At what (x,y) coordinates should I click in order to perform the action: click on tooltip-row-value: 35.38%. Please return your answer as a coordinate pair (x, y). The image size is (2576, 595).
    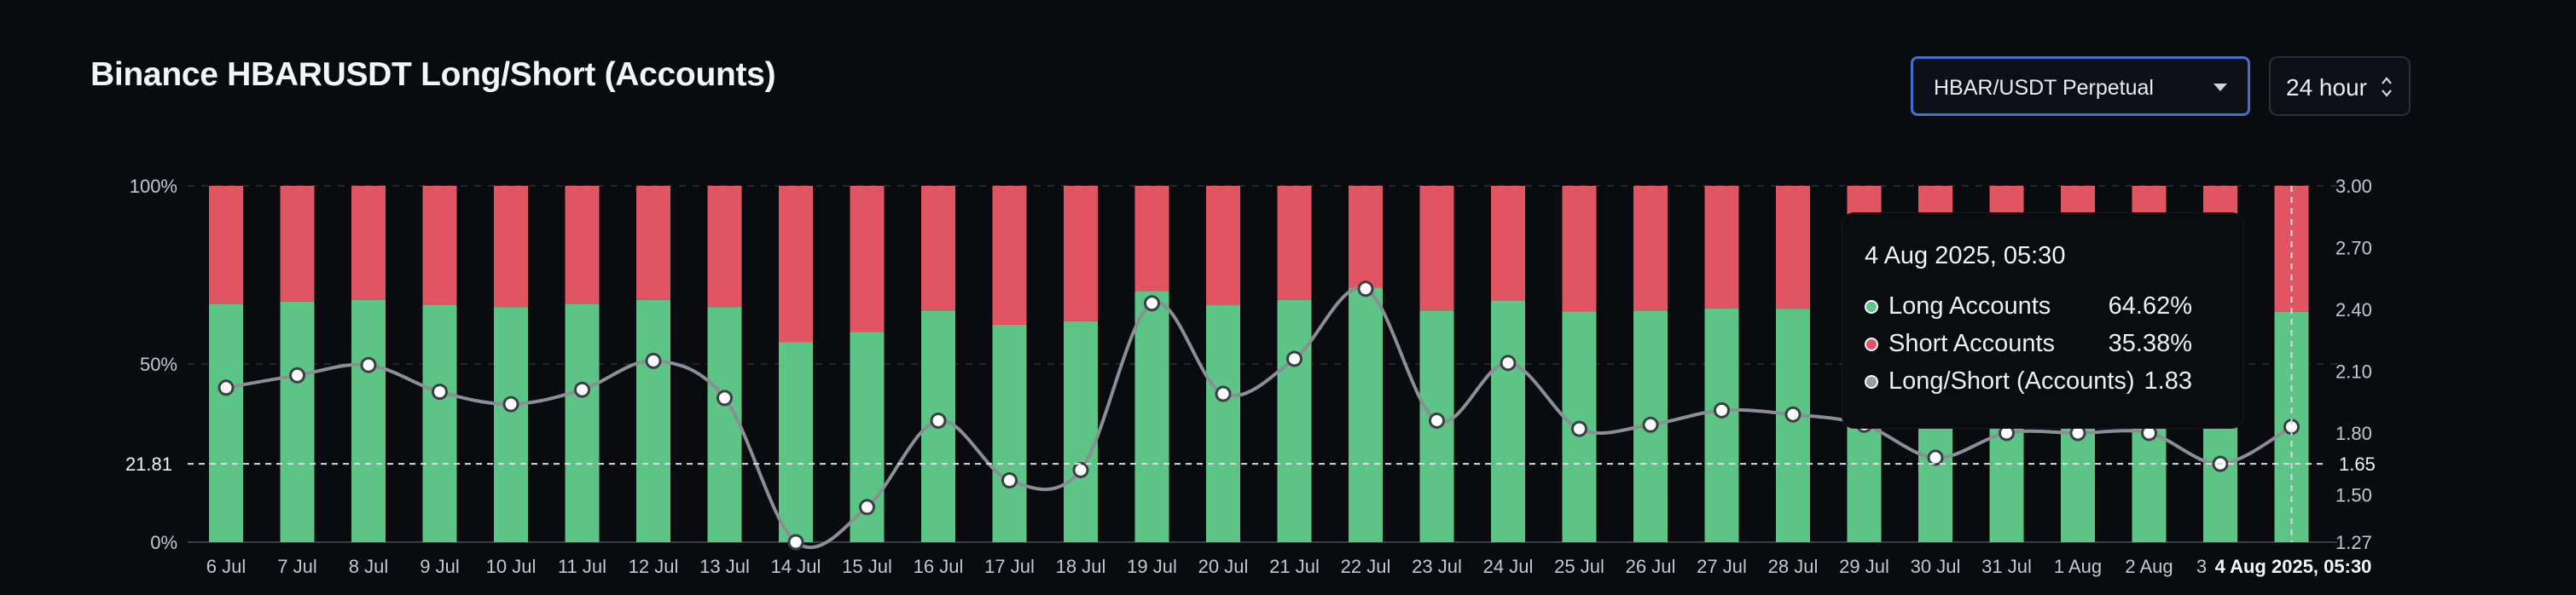
    Looking at the image, I should click on (2150, 343).